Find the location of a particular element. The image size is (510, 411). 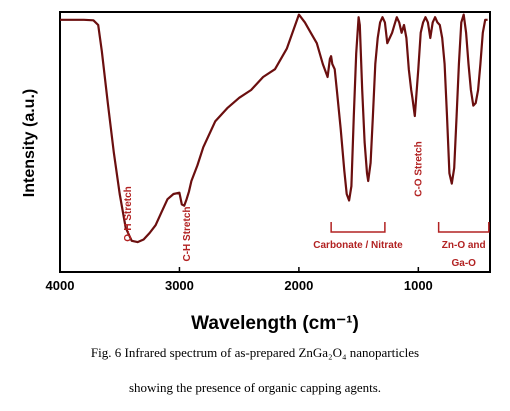

y-axis-label: Intensity (a.u.) is located at coordinates (29, 143).